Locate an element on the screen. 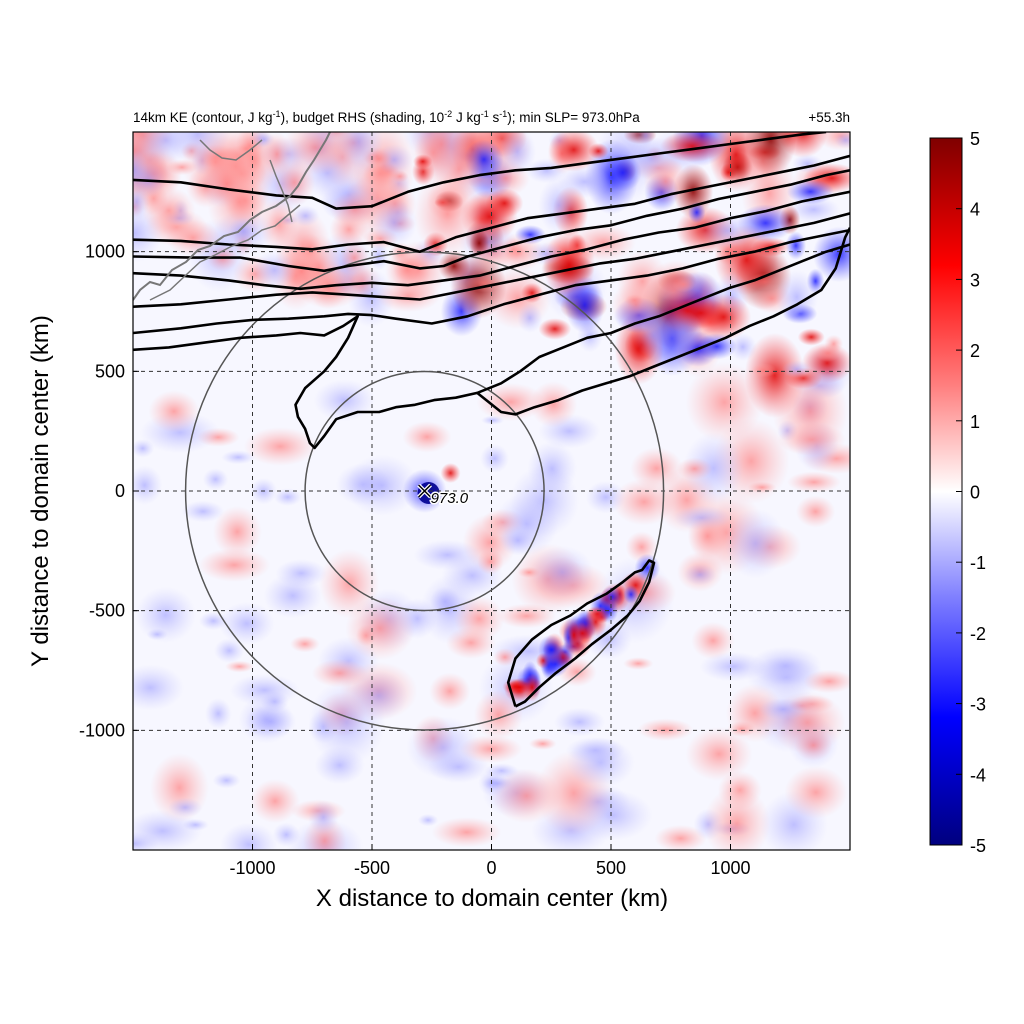 The image size is (1024, 1024). colorbar-tick-label: 0 is located at coordinates (975, 493).